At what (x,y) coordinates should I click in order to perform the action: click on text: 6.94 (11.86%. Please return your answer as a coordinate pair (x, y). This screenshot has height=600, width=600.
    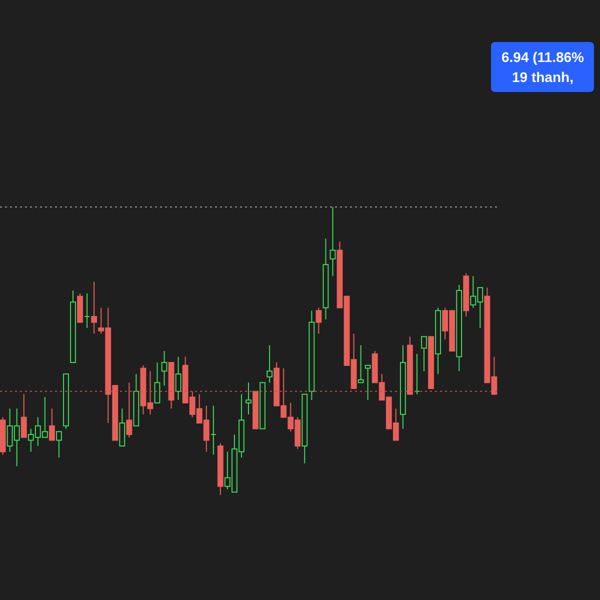
    Looking at the image, I should click on (542, 57).